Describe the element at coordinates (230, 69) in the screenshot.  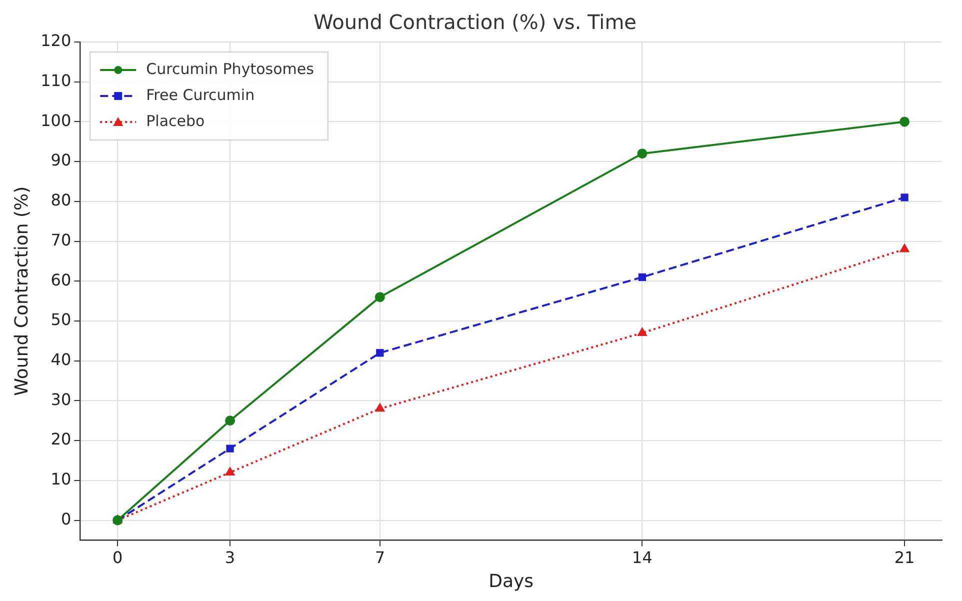
I see `legend-label: Curcumin Phytosomes` at that location.